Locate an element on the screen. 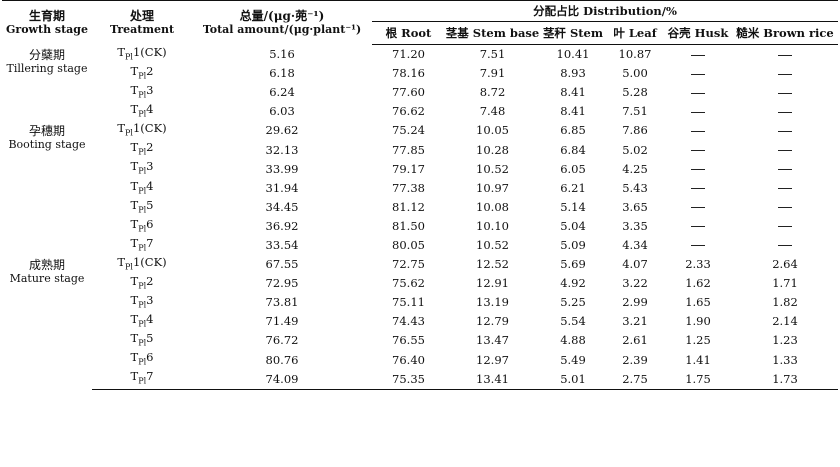 This screenshot has width=840, height=467. leaf-cell: 4.34 is located at coordinates (635, 244).